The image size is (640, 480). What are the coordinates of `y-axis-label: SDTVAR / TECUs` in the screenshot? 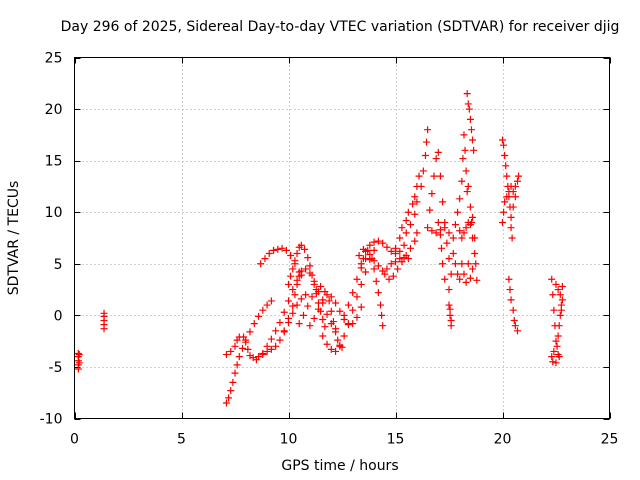 It's located at (14, 238).